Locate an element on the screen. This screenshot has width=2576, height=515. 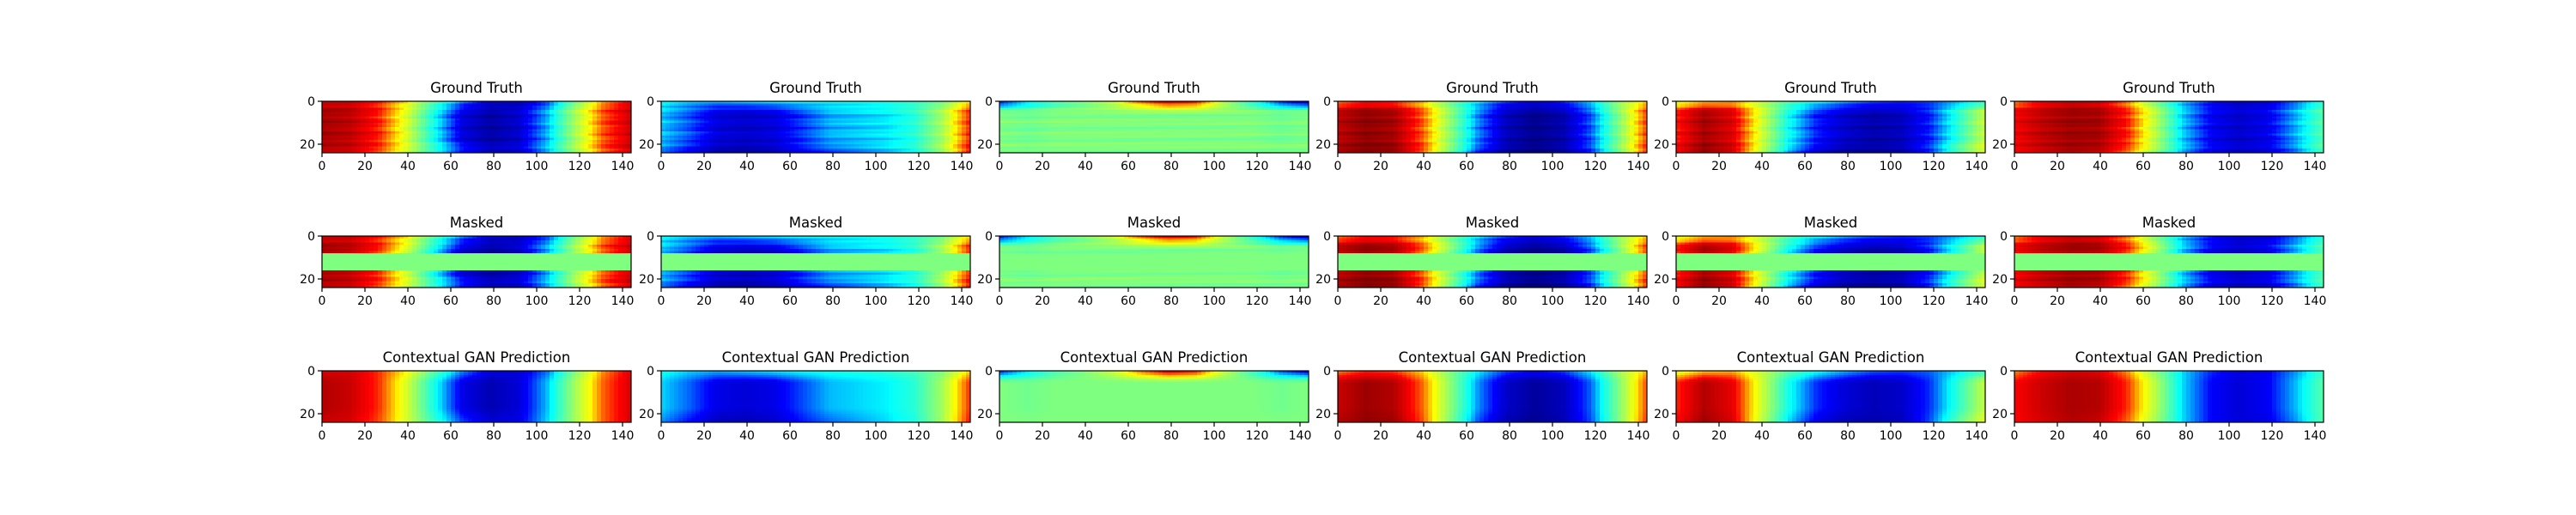
y-tick-label: 20 is located at coordinates (307, 145).